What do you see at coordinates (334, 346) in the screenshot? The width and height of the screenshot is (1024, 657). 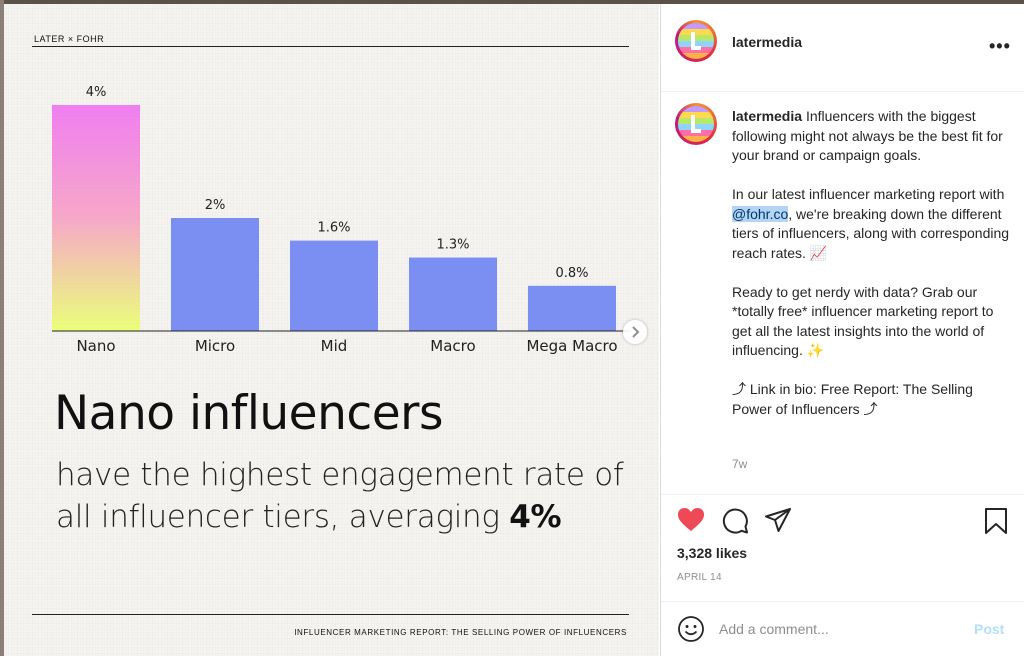 I see `category-label: Mid` at bounding box center [334, 346].